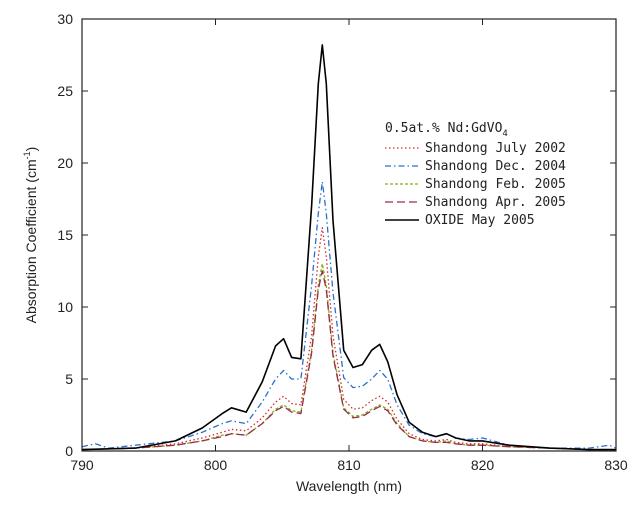 The width and height of the screenshot is (635, 512). Describe the element at coordinates (65, 235) in the screenshot. I see `y-tick-label: 15` at that location.